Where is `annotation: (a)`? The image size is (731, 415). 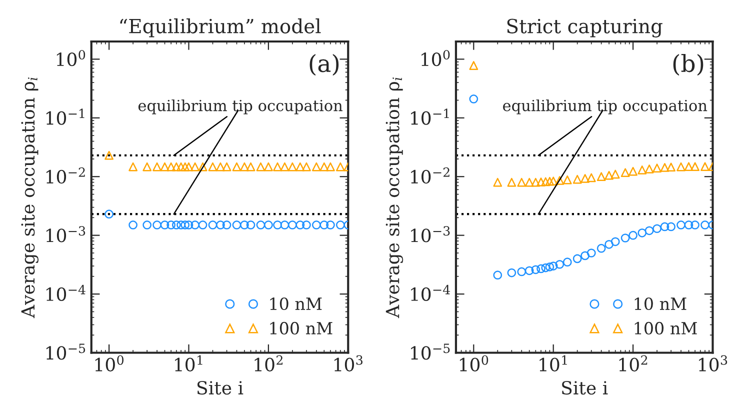 annotation: (a) is located at coordinates (324, 65).